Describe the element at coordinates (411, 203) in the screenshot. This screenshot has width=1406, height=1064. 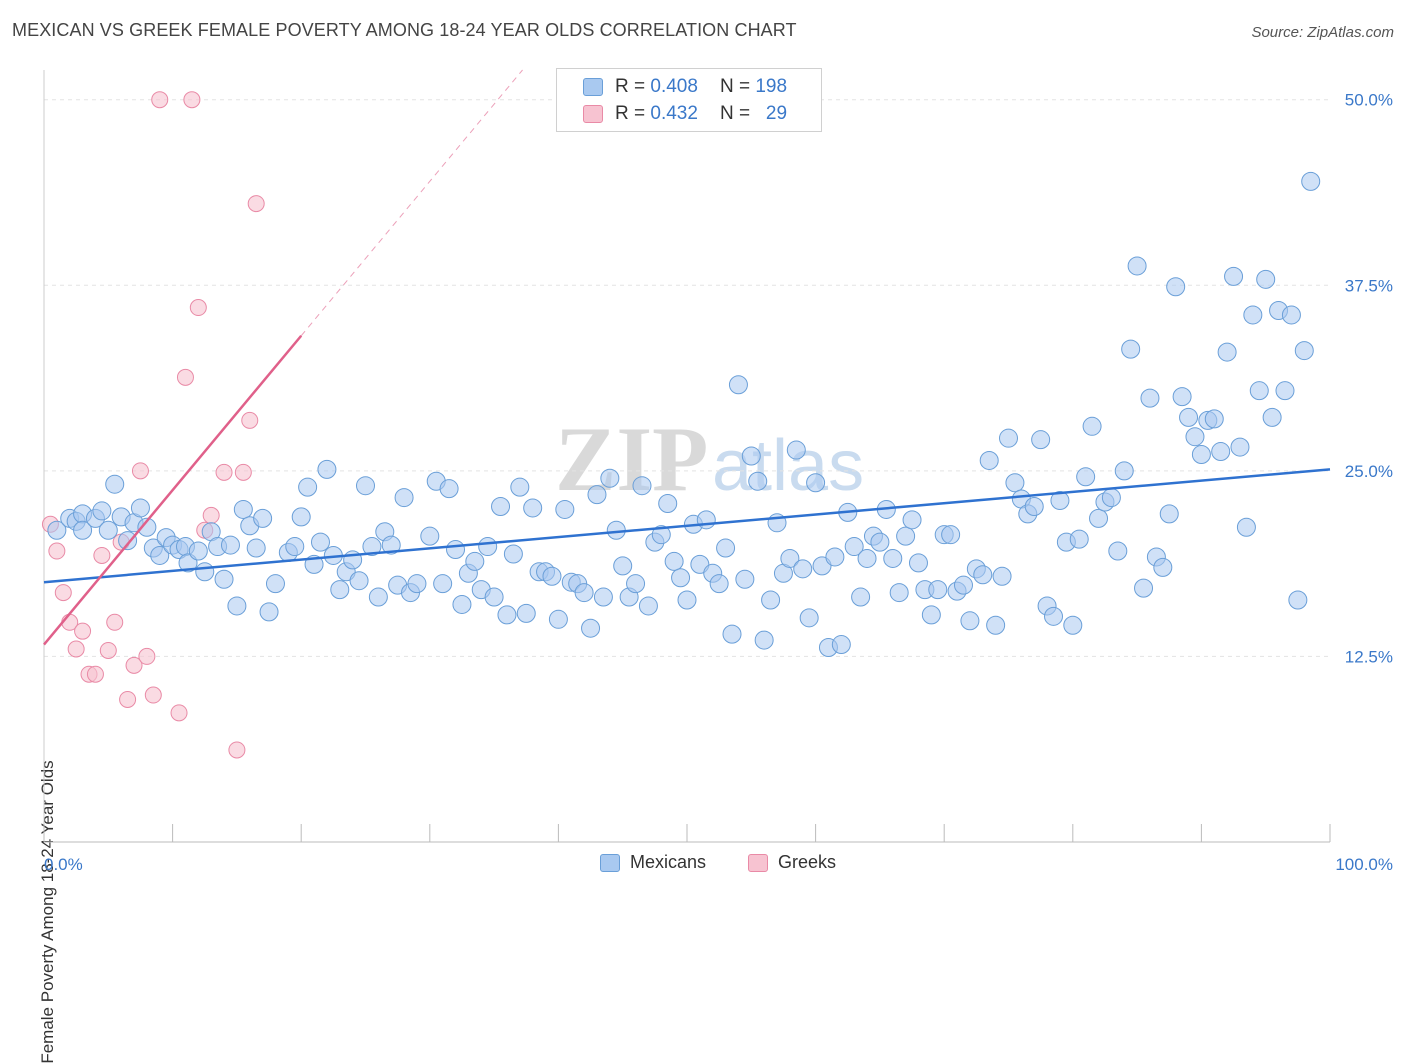
I see `greeks-trend-extension` at that location.